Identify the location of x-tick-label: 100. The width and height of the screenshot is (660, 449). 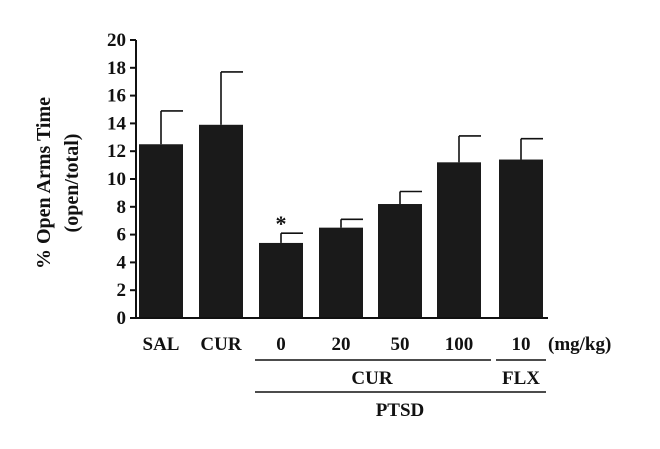
(459, 344).